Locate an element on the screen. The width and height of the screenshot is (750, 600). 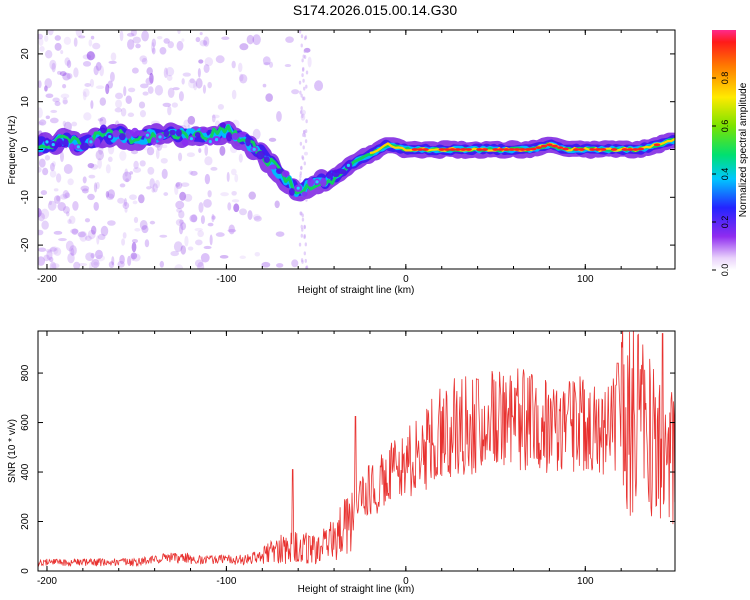
y-tick-label: 400 is located at coordinates (25, 471).